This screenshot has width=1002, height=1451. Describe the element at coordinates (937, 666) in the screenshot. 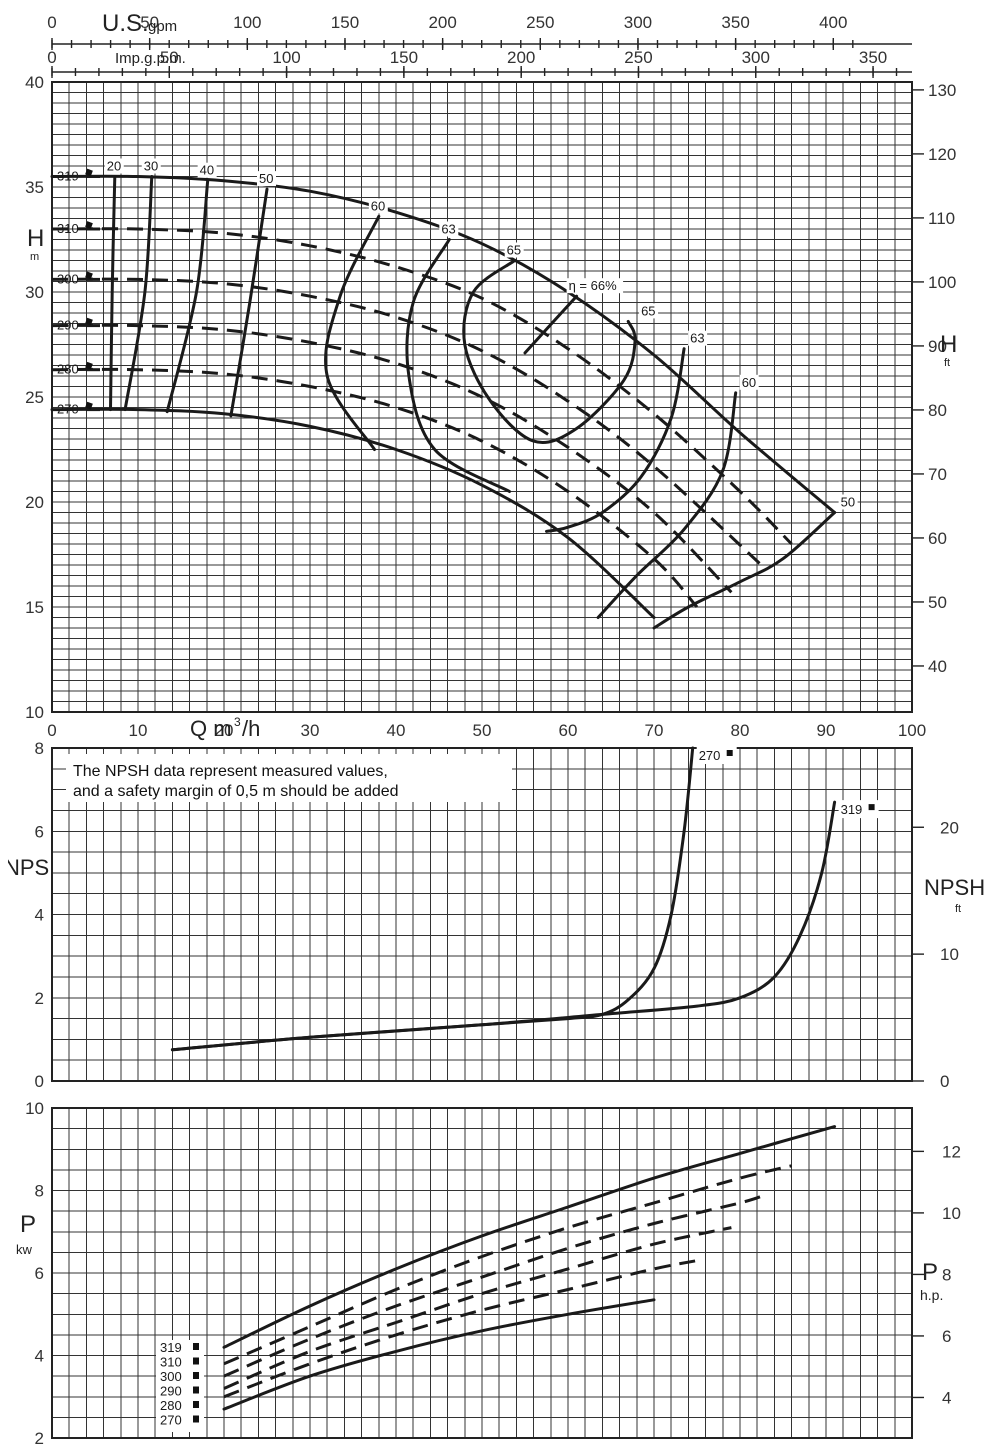

I see `head-right-tick-40: 40` at that location.